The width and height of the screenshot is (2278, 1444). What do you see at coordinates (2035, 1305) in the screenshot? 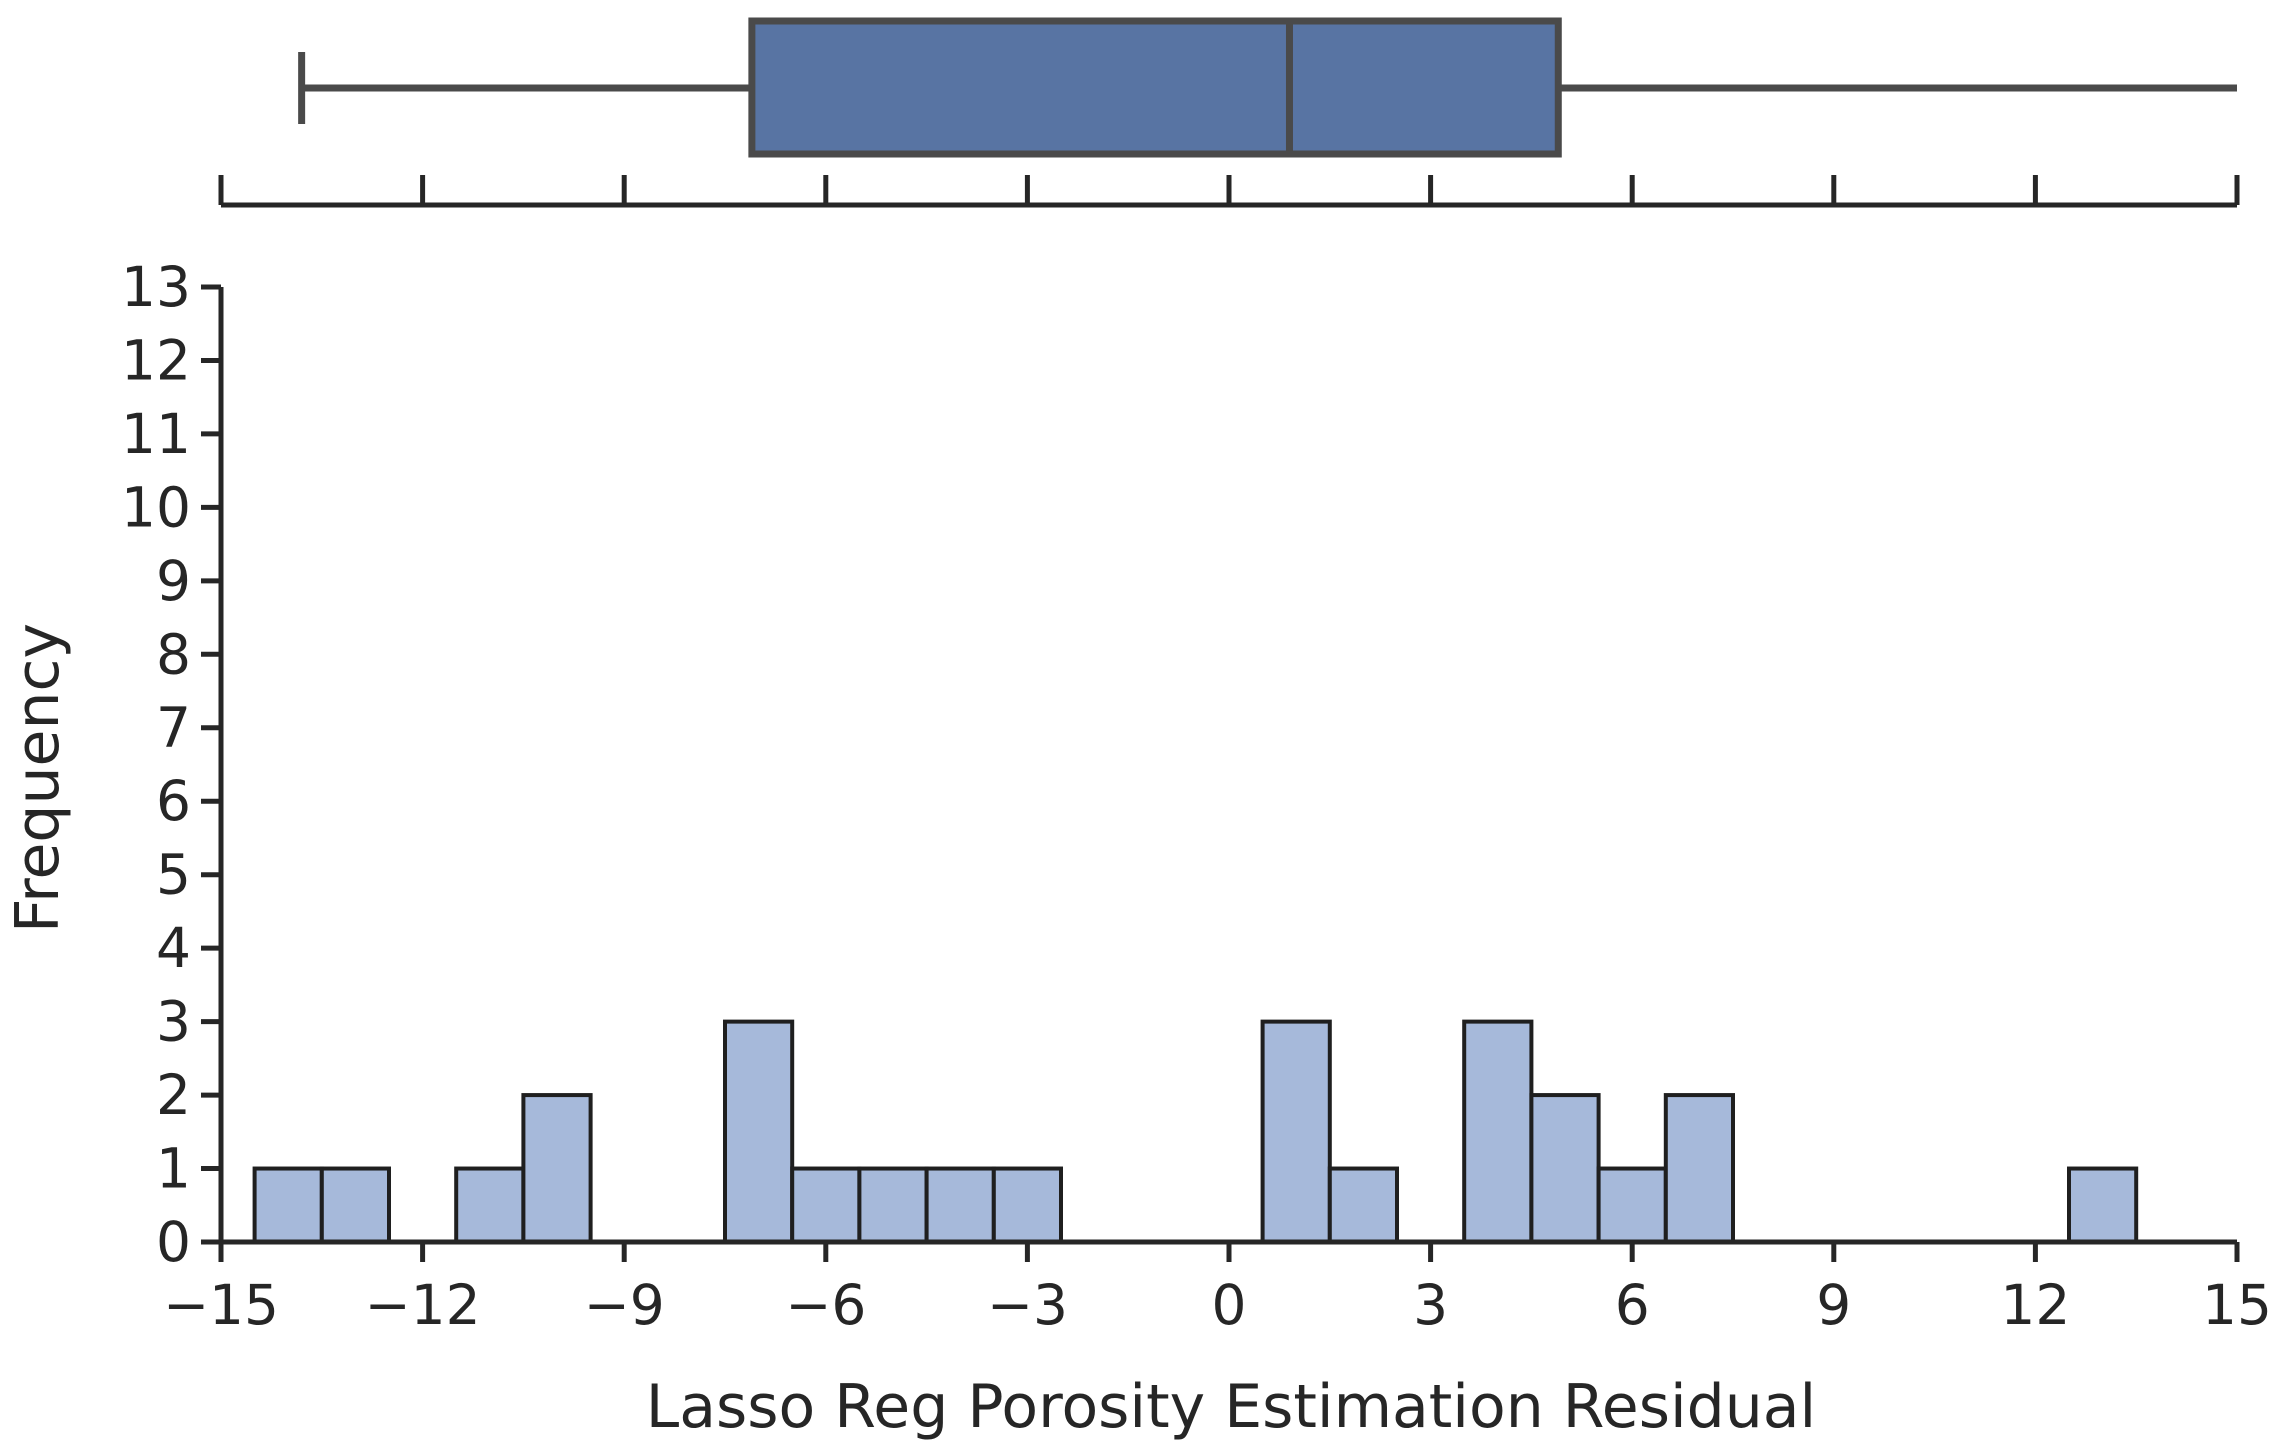
I see `x-tick-label: 12` at bounding box center [2035, 1305].